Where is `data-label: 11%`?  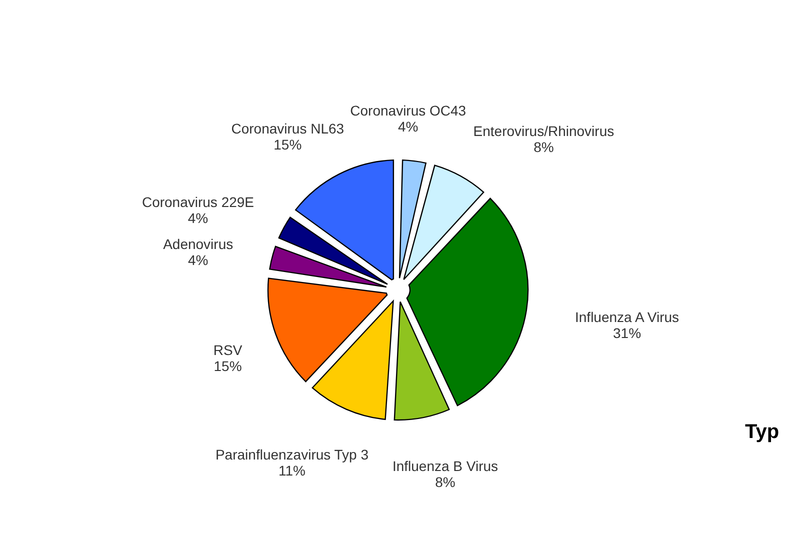
data-label: 11% is located at coordinates (292, 470).